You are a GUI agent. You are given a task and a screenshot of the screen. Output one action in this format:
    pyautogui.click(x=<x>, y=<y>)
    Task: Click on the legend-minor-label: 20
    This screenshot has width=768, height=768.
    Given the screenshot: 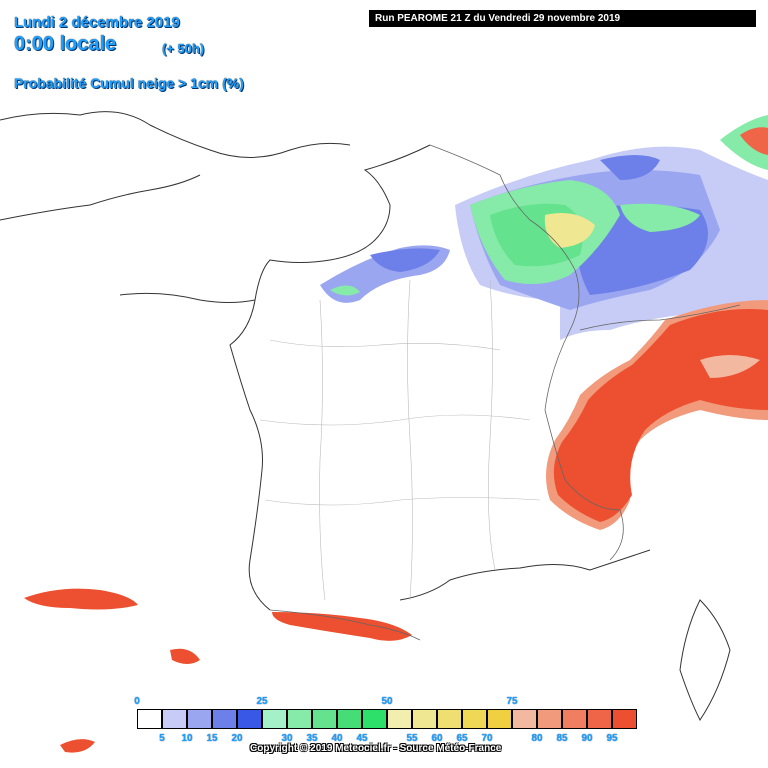 What is the action you would take?
    pyautogui.click(x=237, y=738)
    